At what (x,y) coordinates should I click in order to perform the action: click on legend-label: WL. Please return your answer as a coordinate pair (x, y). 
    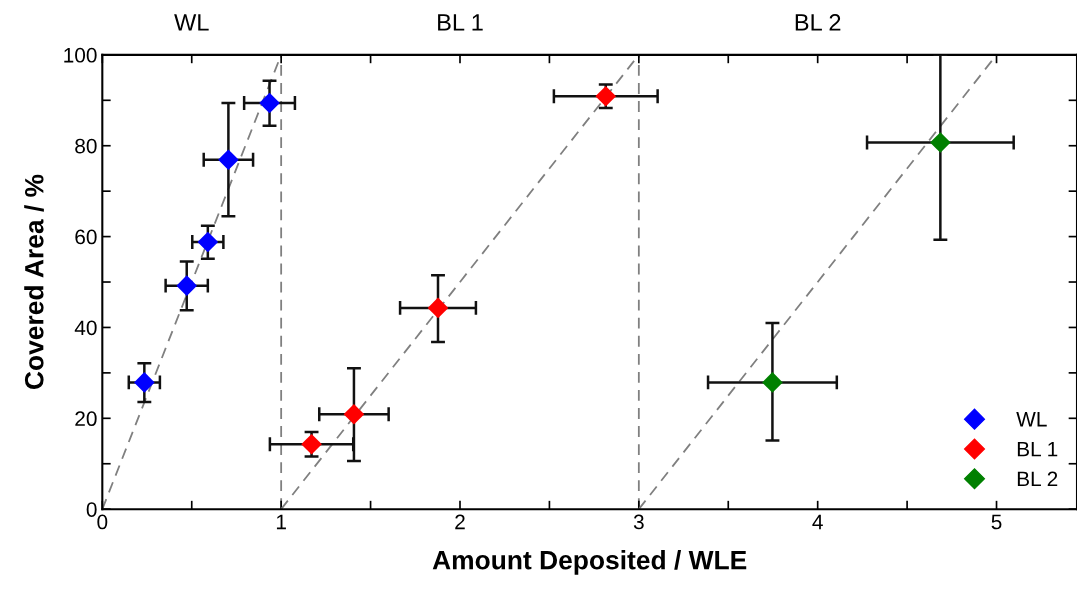
    Looking at the image, I should click on (1031, 419).